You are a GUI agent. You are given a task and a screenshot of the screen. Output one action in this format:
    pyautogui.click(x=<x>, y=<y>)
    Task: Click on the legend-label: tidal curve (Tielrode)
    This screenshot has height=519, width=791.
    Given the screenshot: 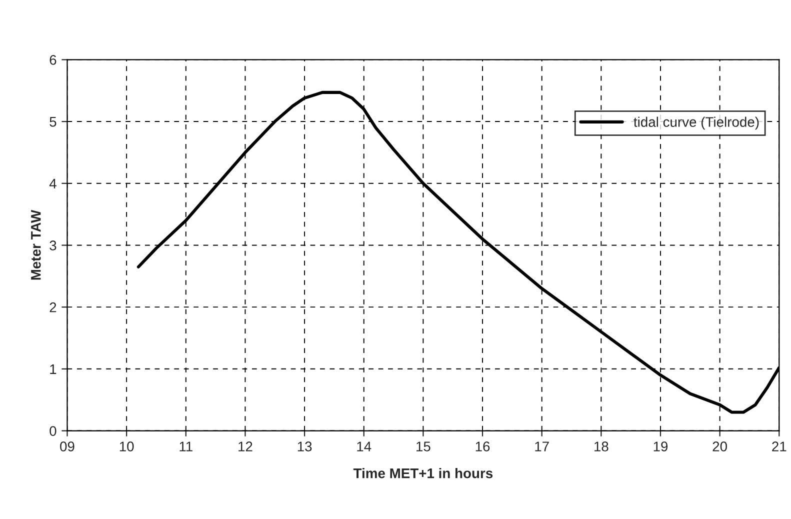 What is the action you would take?
    pyautogui.click(x=696, y=123)
    